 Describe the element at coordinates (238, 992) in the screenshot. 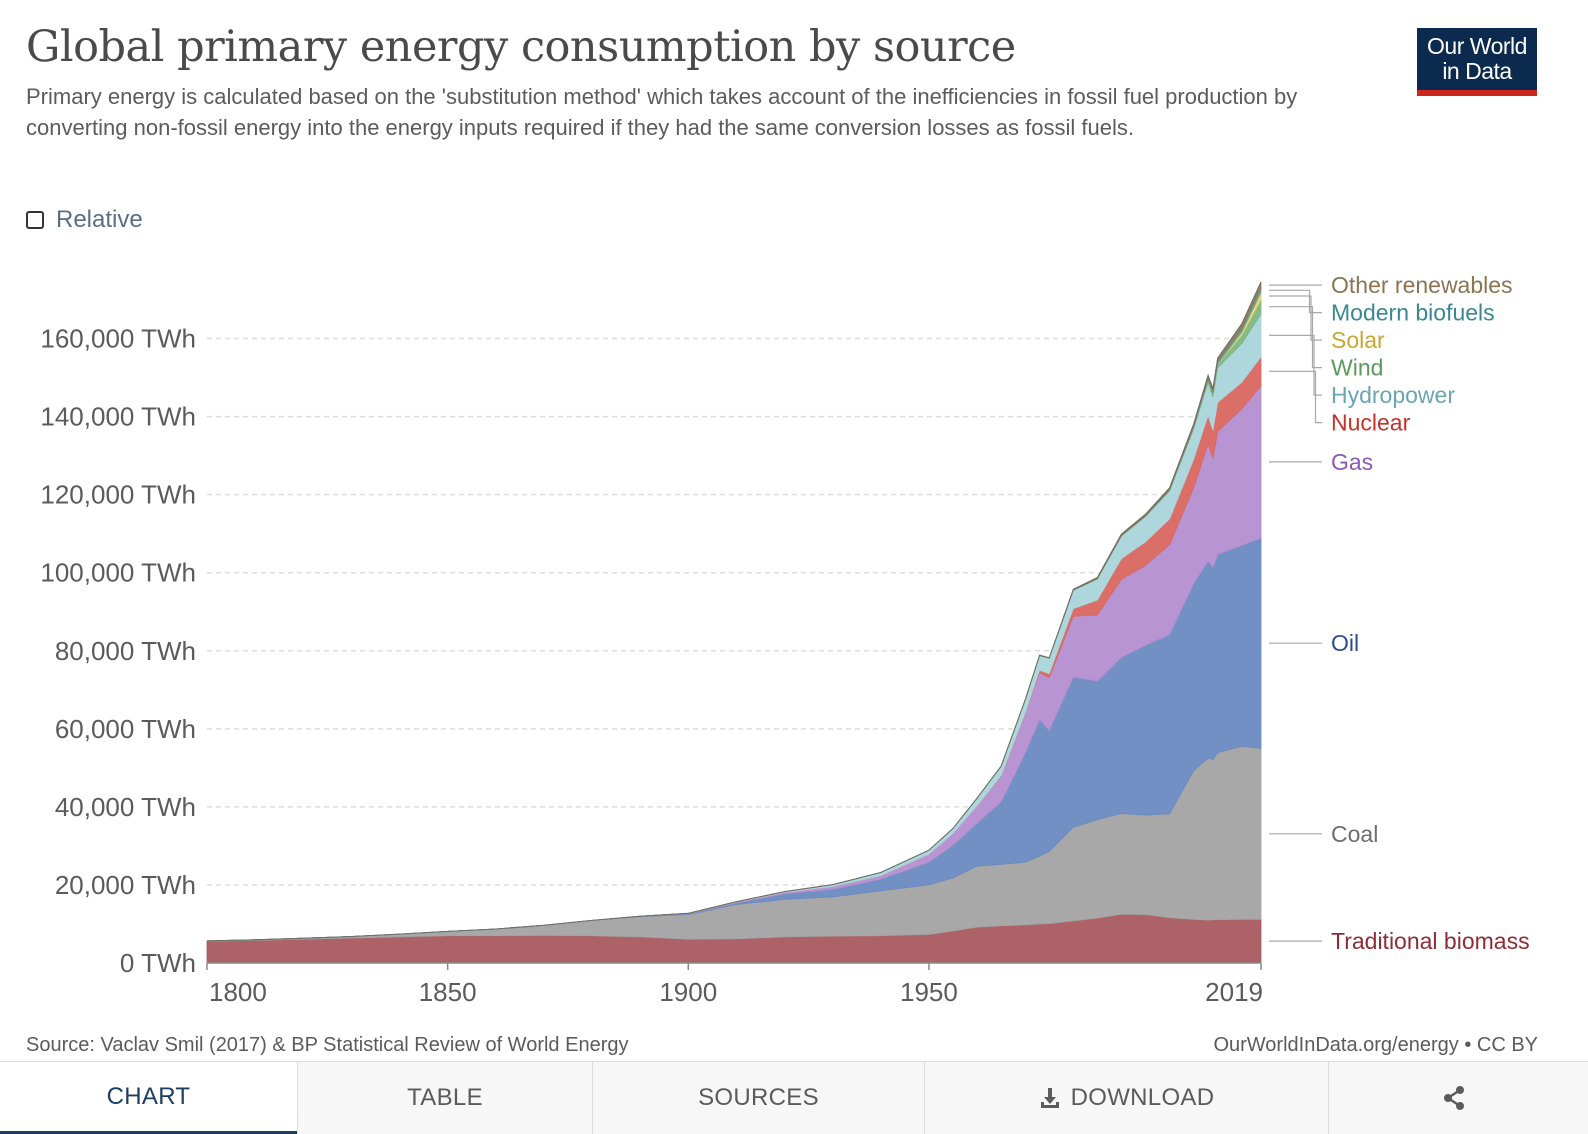

I see `x-tick-label: 1800` at that location.